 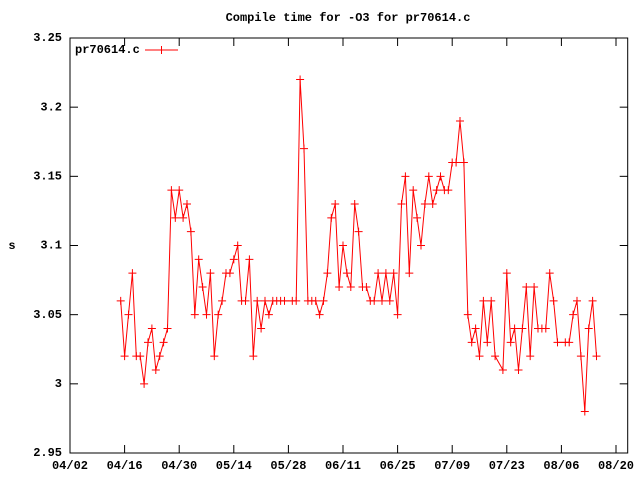 I want to click on y-tick-label: 3.2, so click(x=51, y=107).